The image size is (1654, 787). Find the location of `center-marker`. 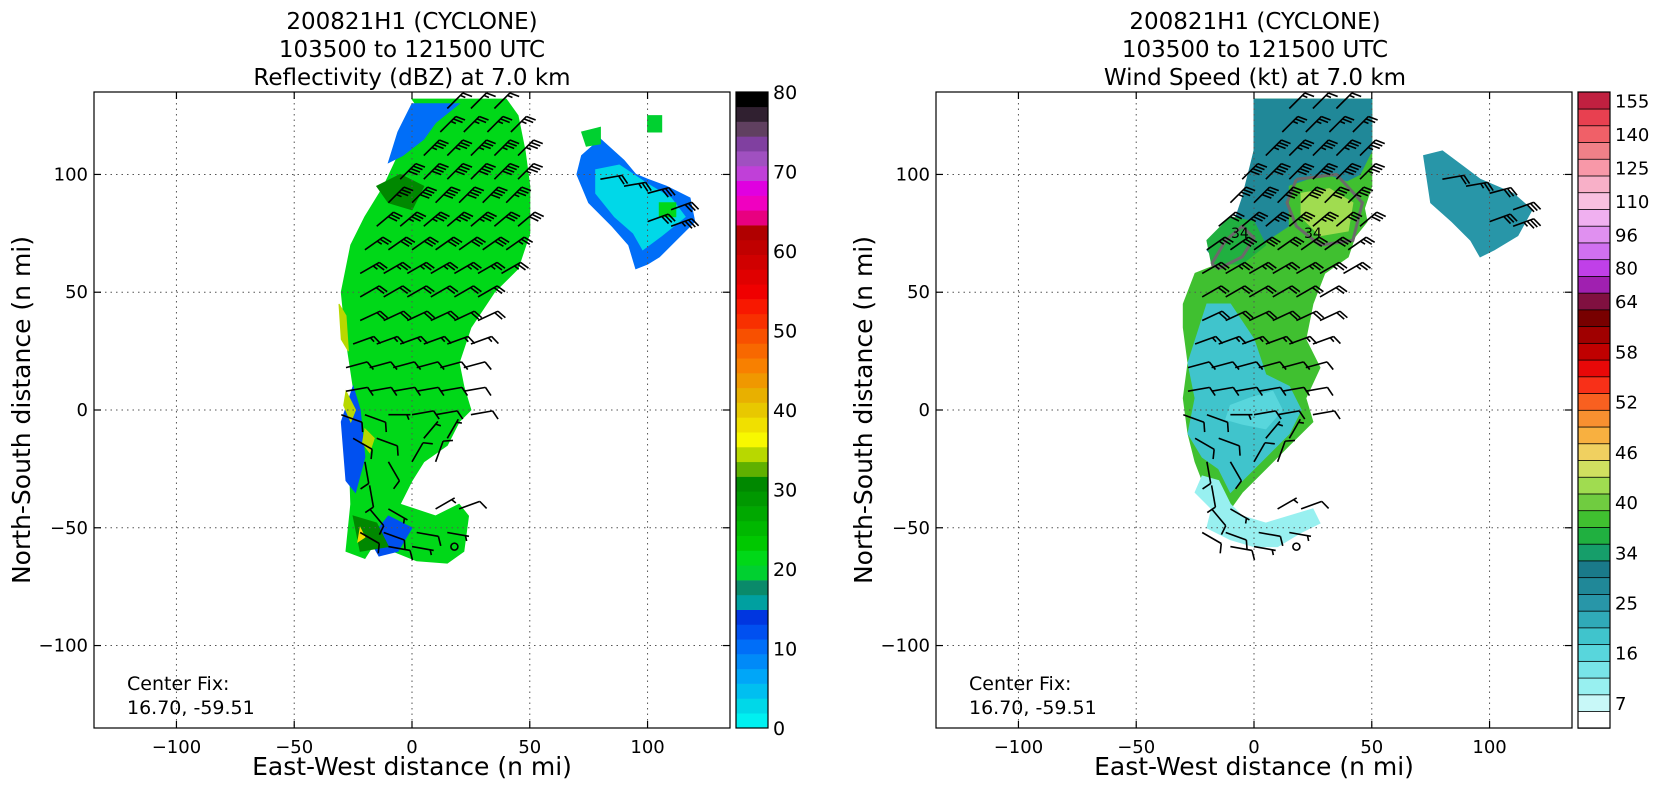

center-marker is located at coordinates (454, 546).